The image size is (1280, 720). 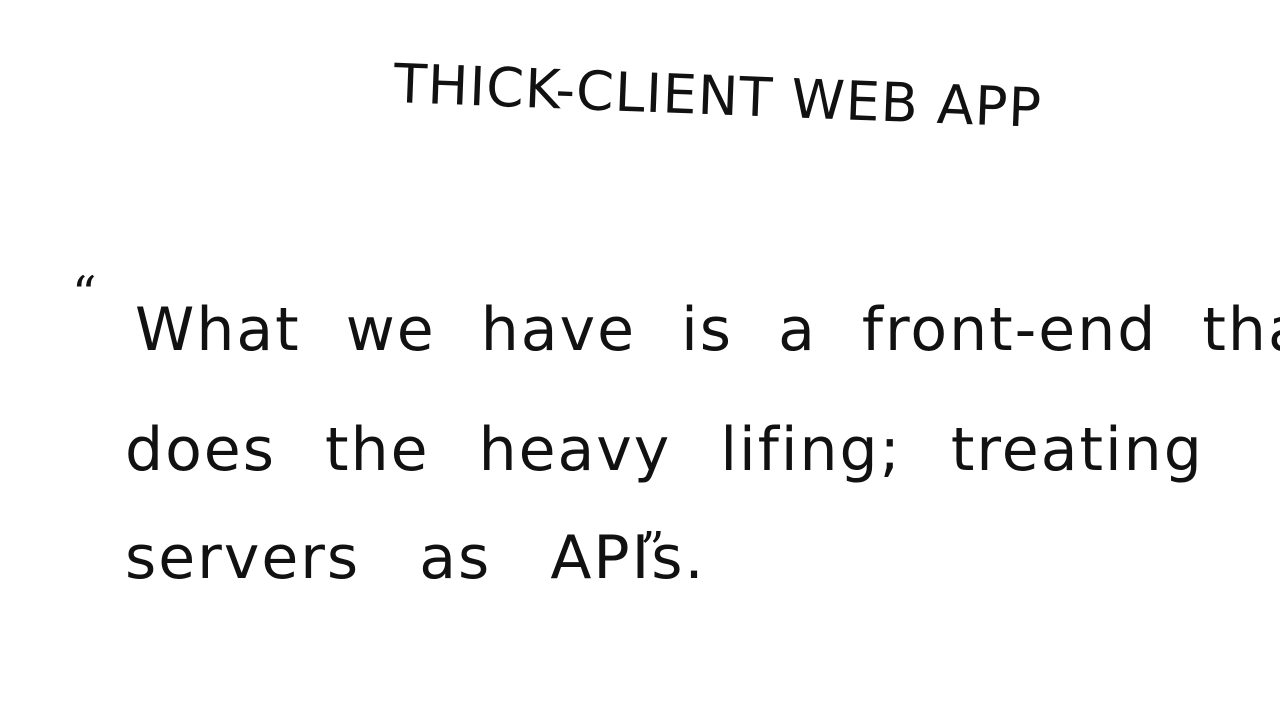 I want to click on quote-line-1: What we have is a front-end that, so click(x=707, y=330).